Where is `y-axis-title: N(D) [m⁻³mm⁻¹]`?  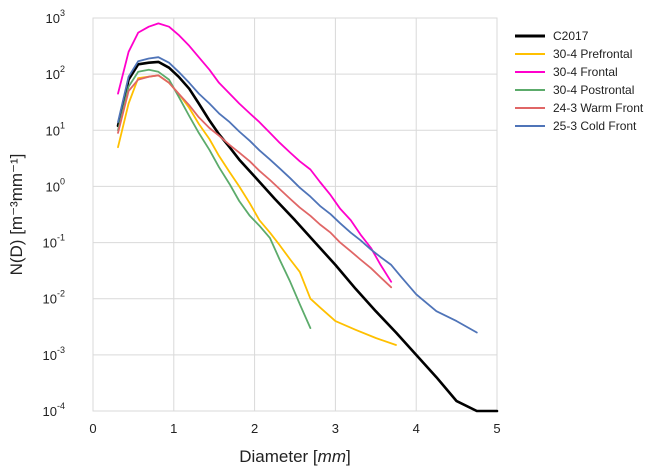 y-axis-title: N(D) [m⁻³mm⁻¹] is located at coordinates (16, 215).